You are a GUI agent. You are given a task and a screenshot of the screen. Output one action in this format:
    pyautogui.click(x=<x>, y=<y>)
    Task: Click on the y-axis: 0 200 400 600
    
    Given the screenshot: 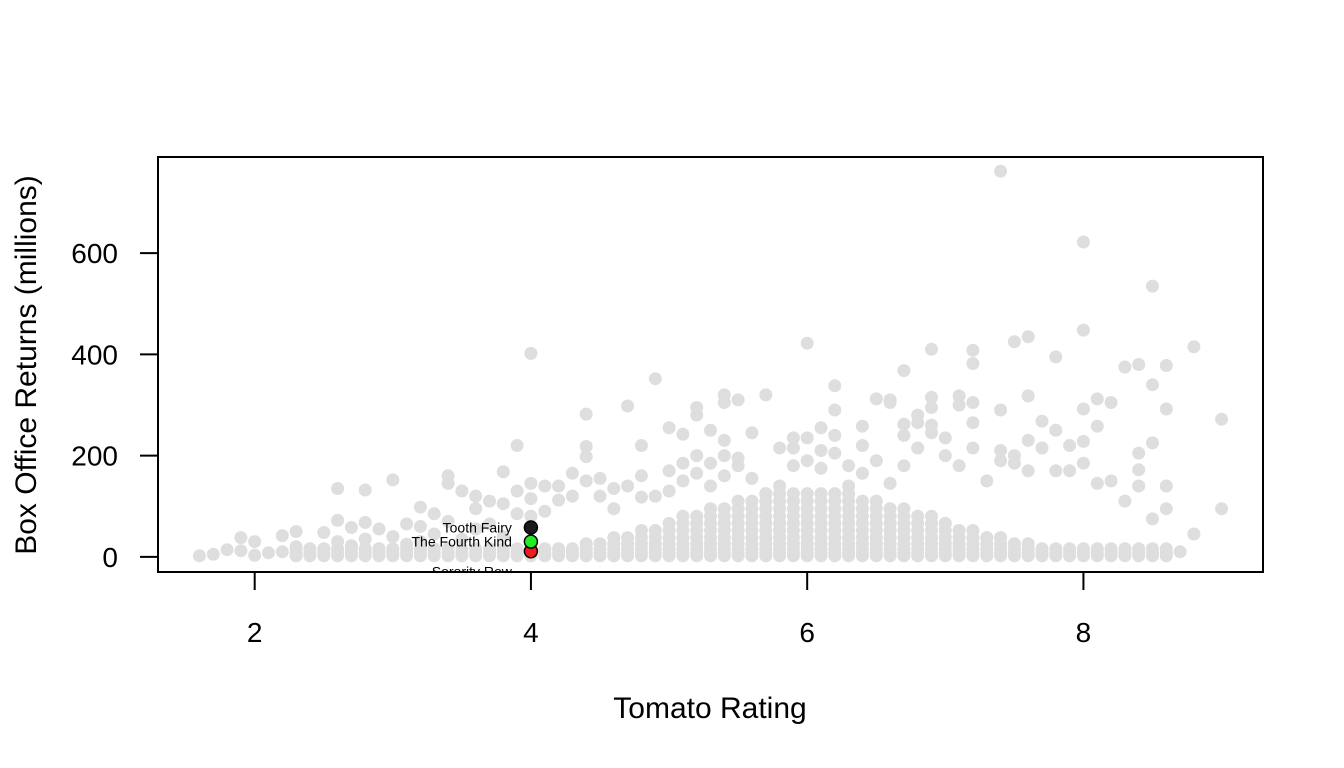 What is the action you would take?
    pyautogui.click(x=114, y=405)
    